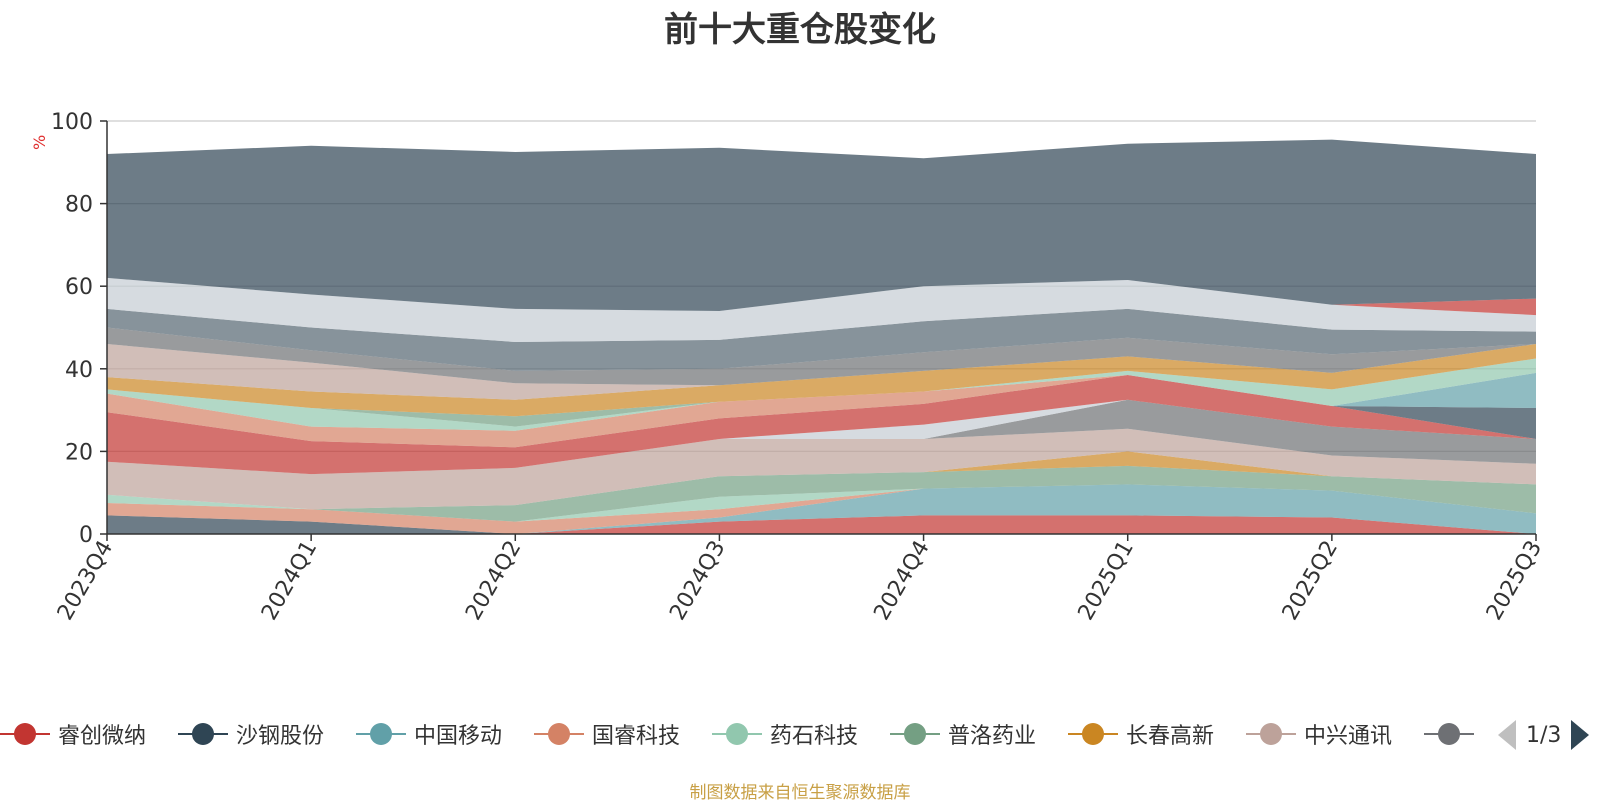 The height and width of the screenshot is (803, 1600). What do you see at coordinates (800, 30) in the screenshot?
I see `chart-title: 前十大重仓股变化` at bounding box center [800, 30].